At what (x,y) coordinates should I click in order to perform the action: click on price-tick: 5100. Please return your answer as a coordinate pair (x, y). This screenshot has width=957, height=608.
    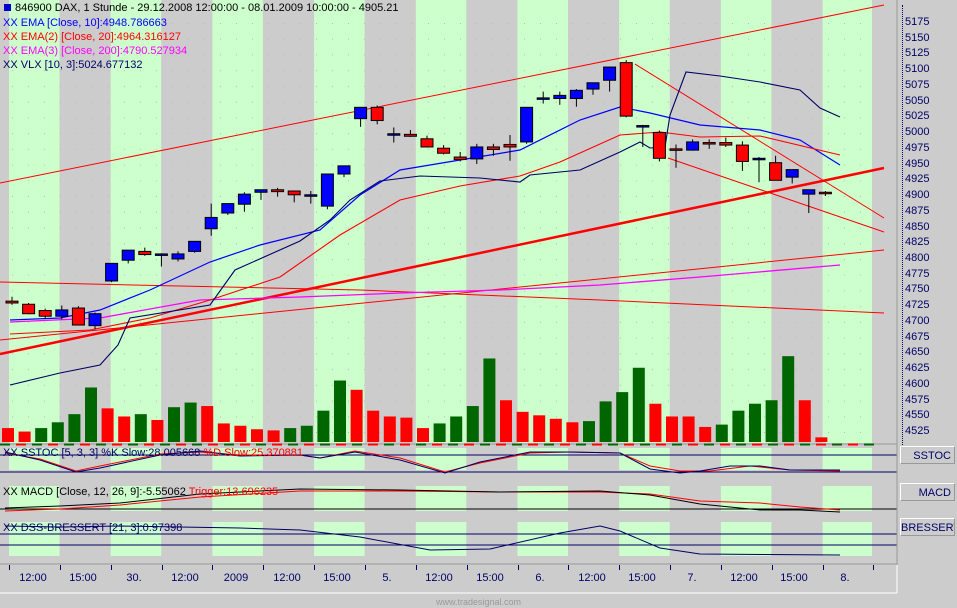
    Looking at the image, I should click on (917, 69).